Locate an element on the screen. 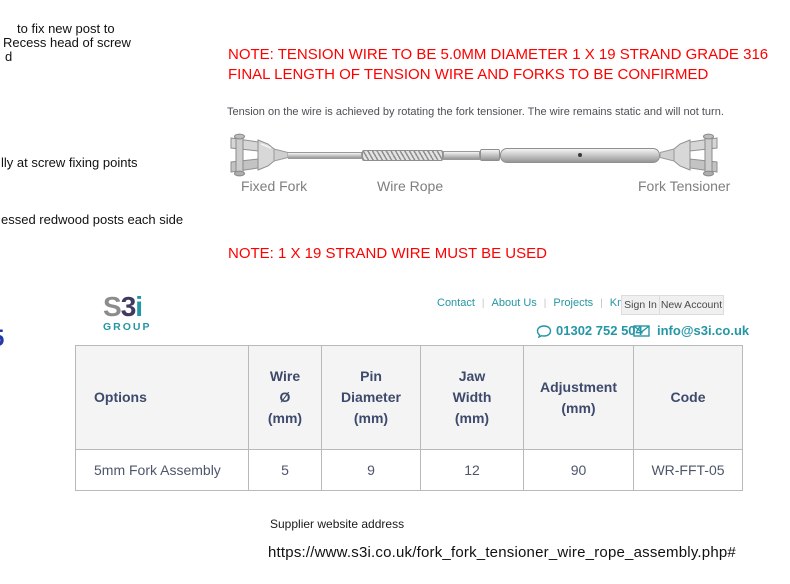 The height and width of the screenshot is (584, 790). wire-rope-braid is located at coordinates (402, 155).